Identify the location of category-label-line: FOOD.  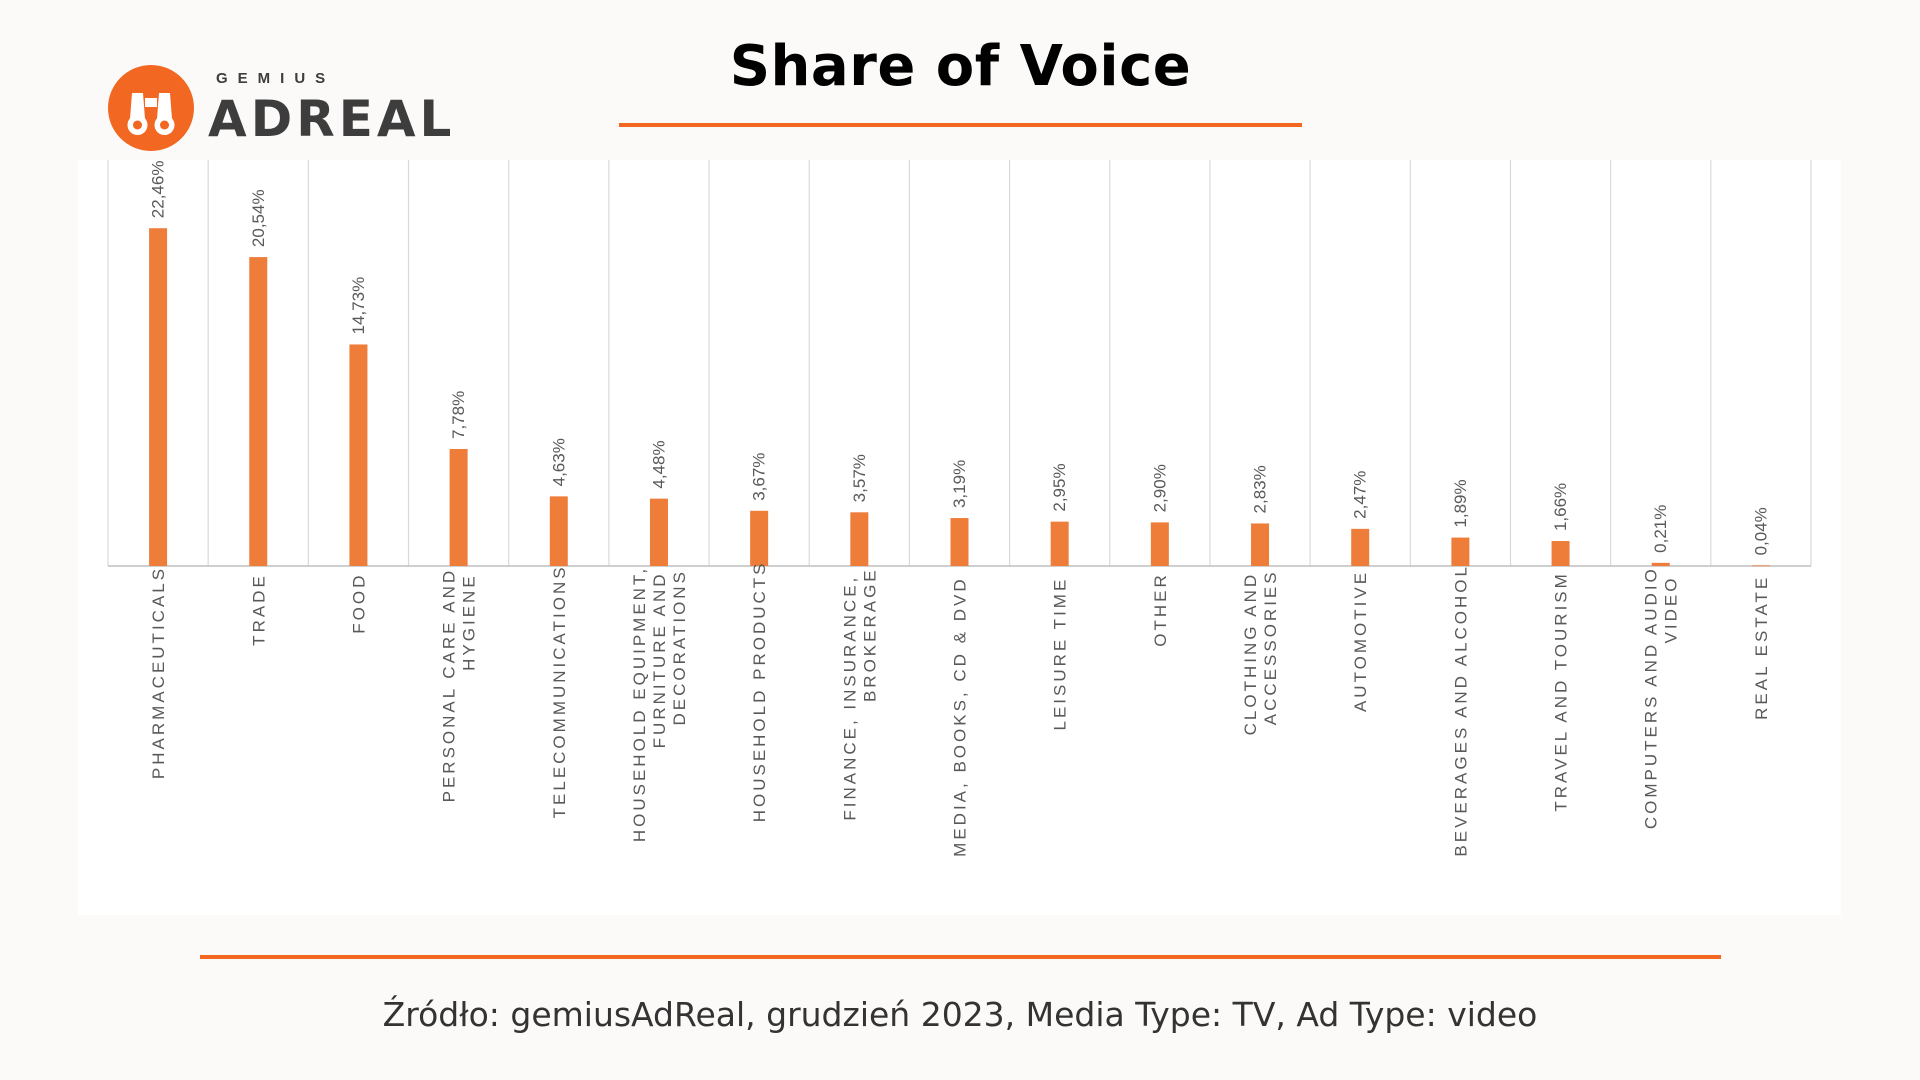
(358, 603).